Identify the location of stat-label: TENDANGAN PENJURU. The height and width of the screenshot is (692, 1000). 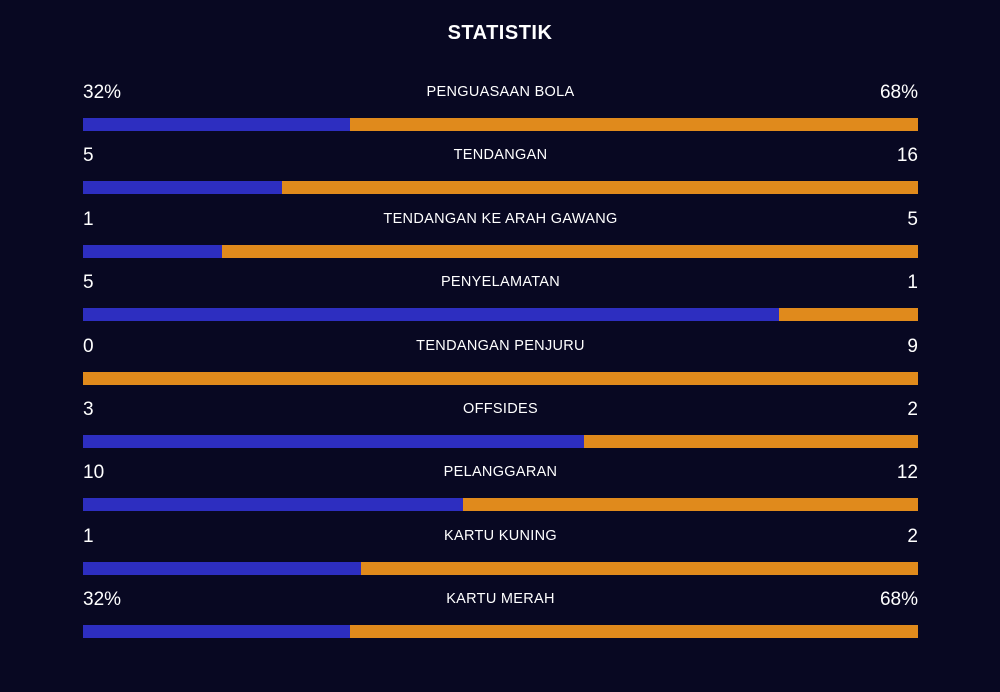
(500, 345).